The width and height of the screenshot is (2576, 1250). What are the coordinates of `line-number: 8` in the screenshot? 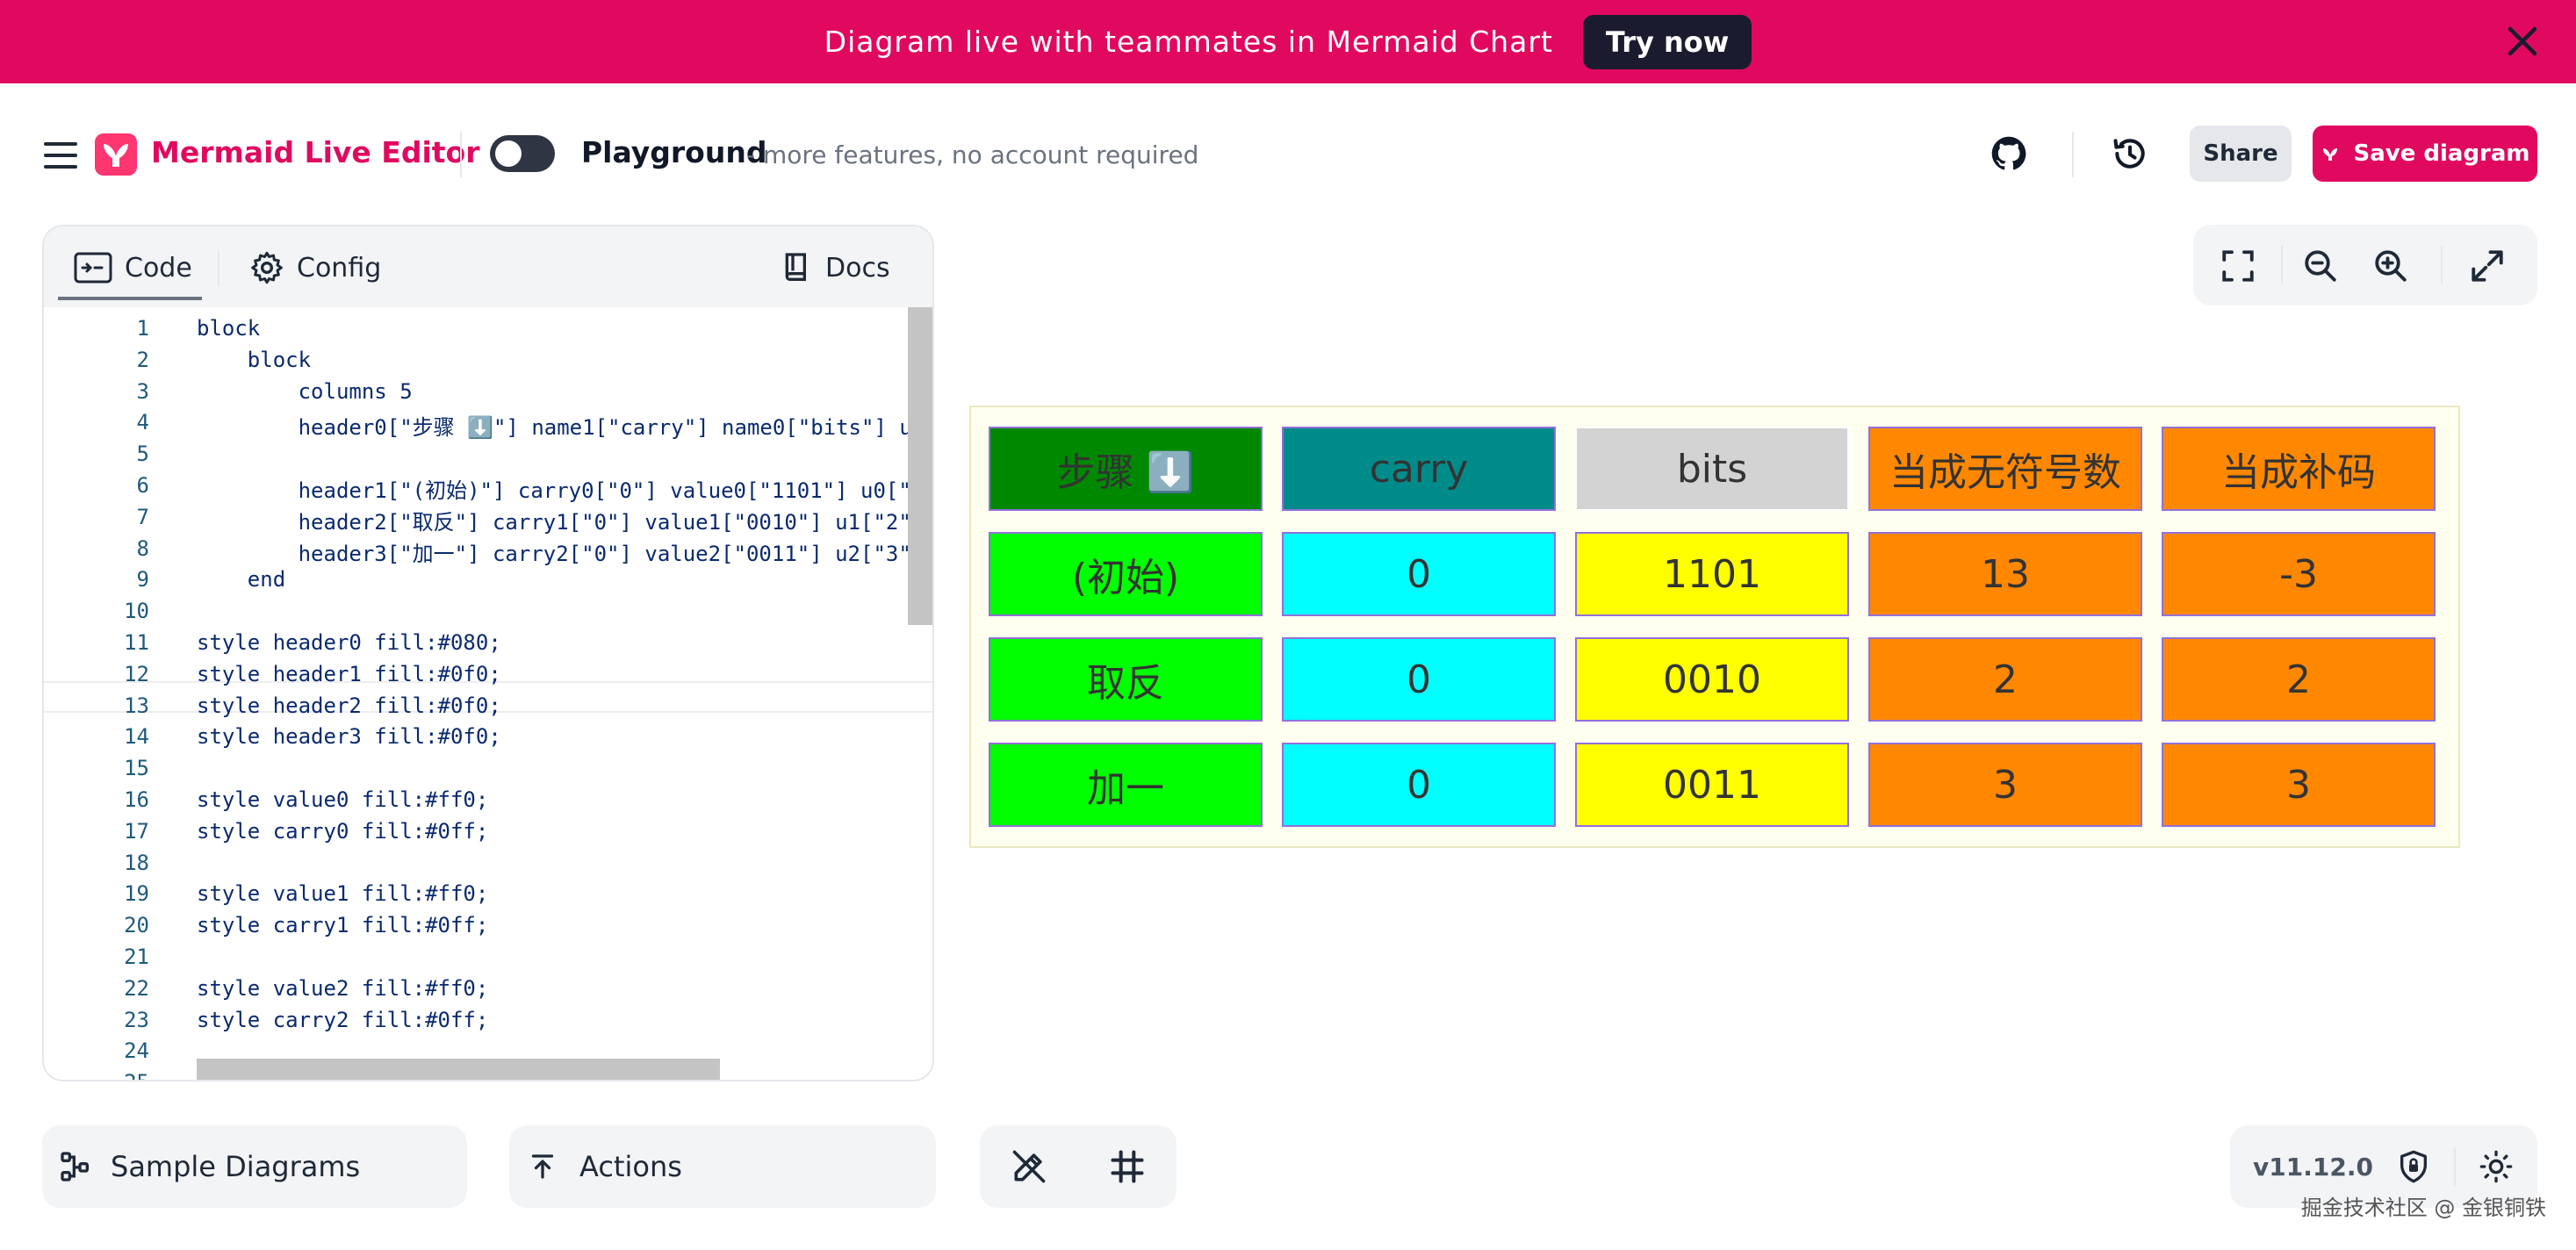 It's located at (142, 548).